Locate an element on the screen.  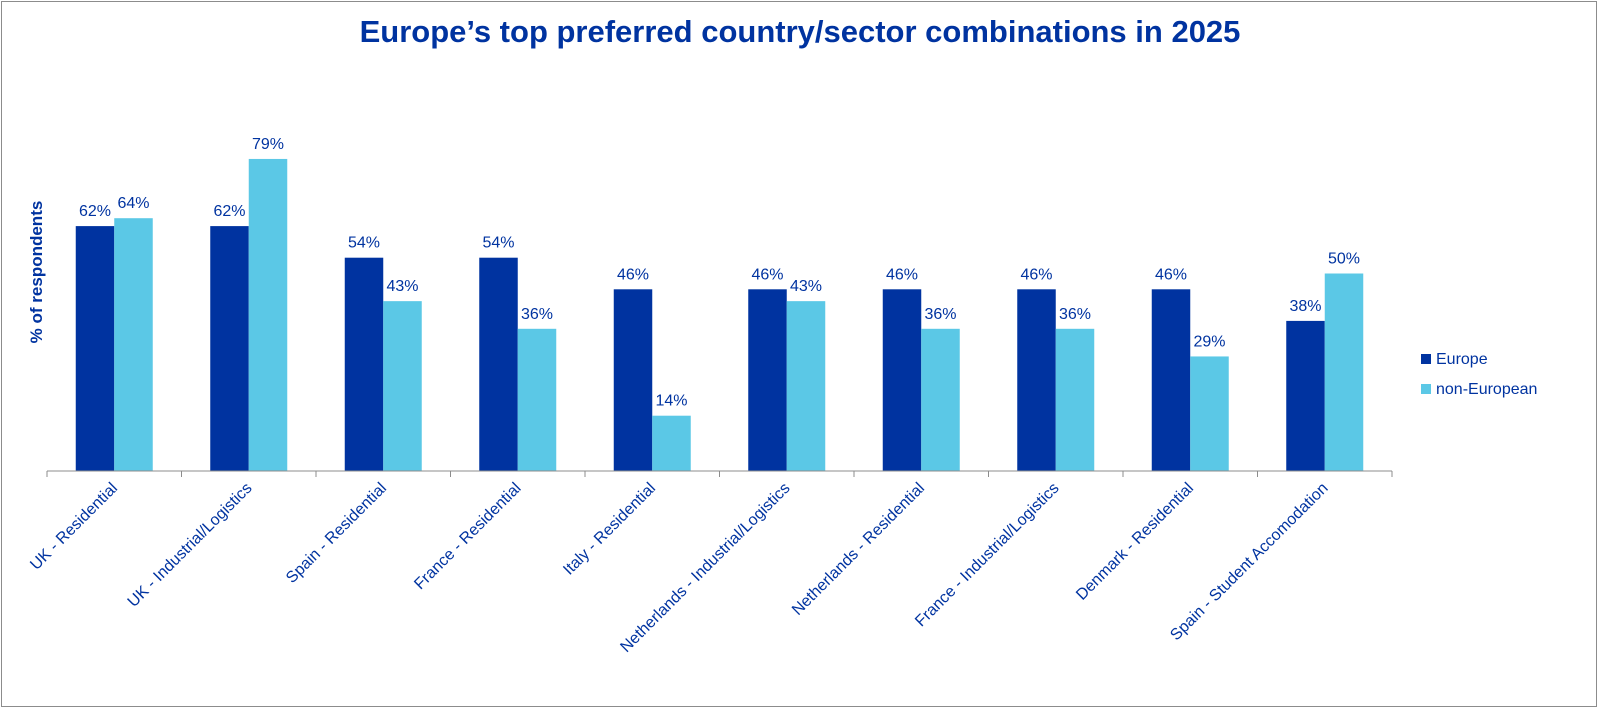
data-label-non-european: 79% is located at coordinates (268, 144).